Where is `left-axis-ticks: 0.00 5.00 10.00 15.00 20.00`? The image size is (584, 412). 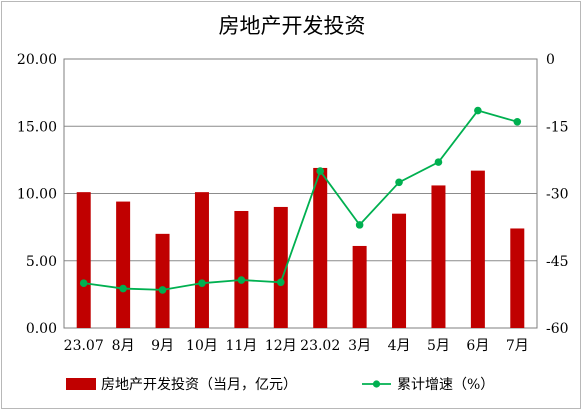
left-axis-ticks: 0.00 5.00 10.00 15.00 20.00 is located at coordinates (37, 194).